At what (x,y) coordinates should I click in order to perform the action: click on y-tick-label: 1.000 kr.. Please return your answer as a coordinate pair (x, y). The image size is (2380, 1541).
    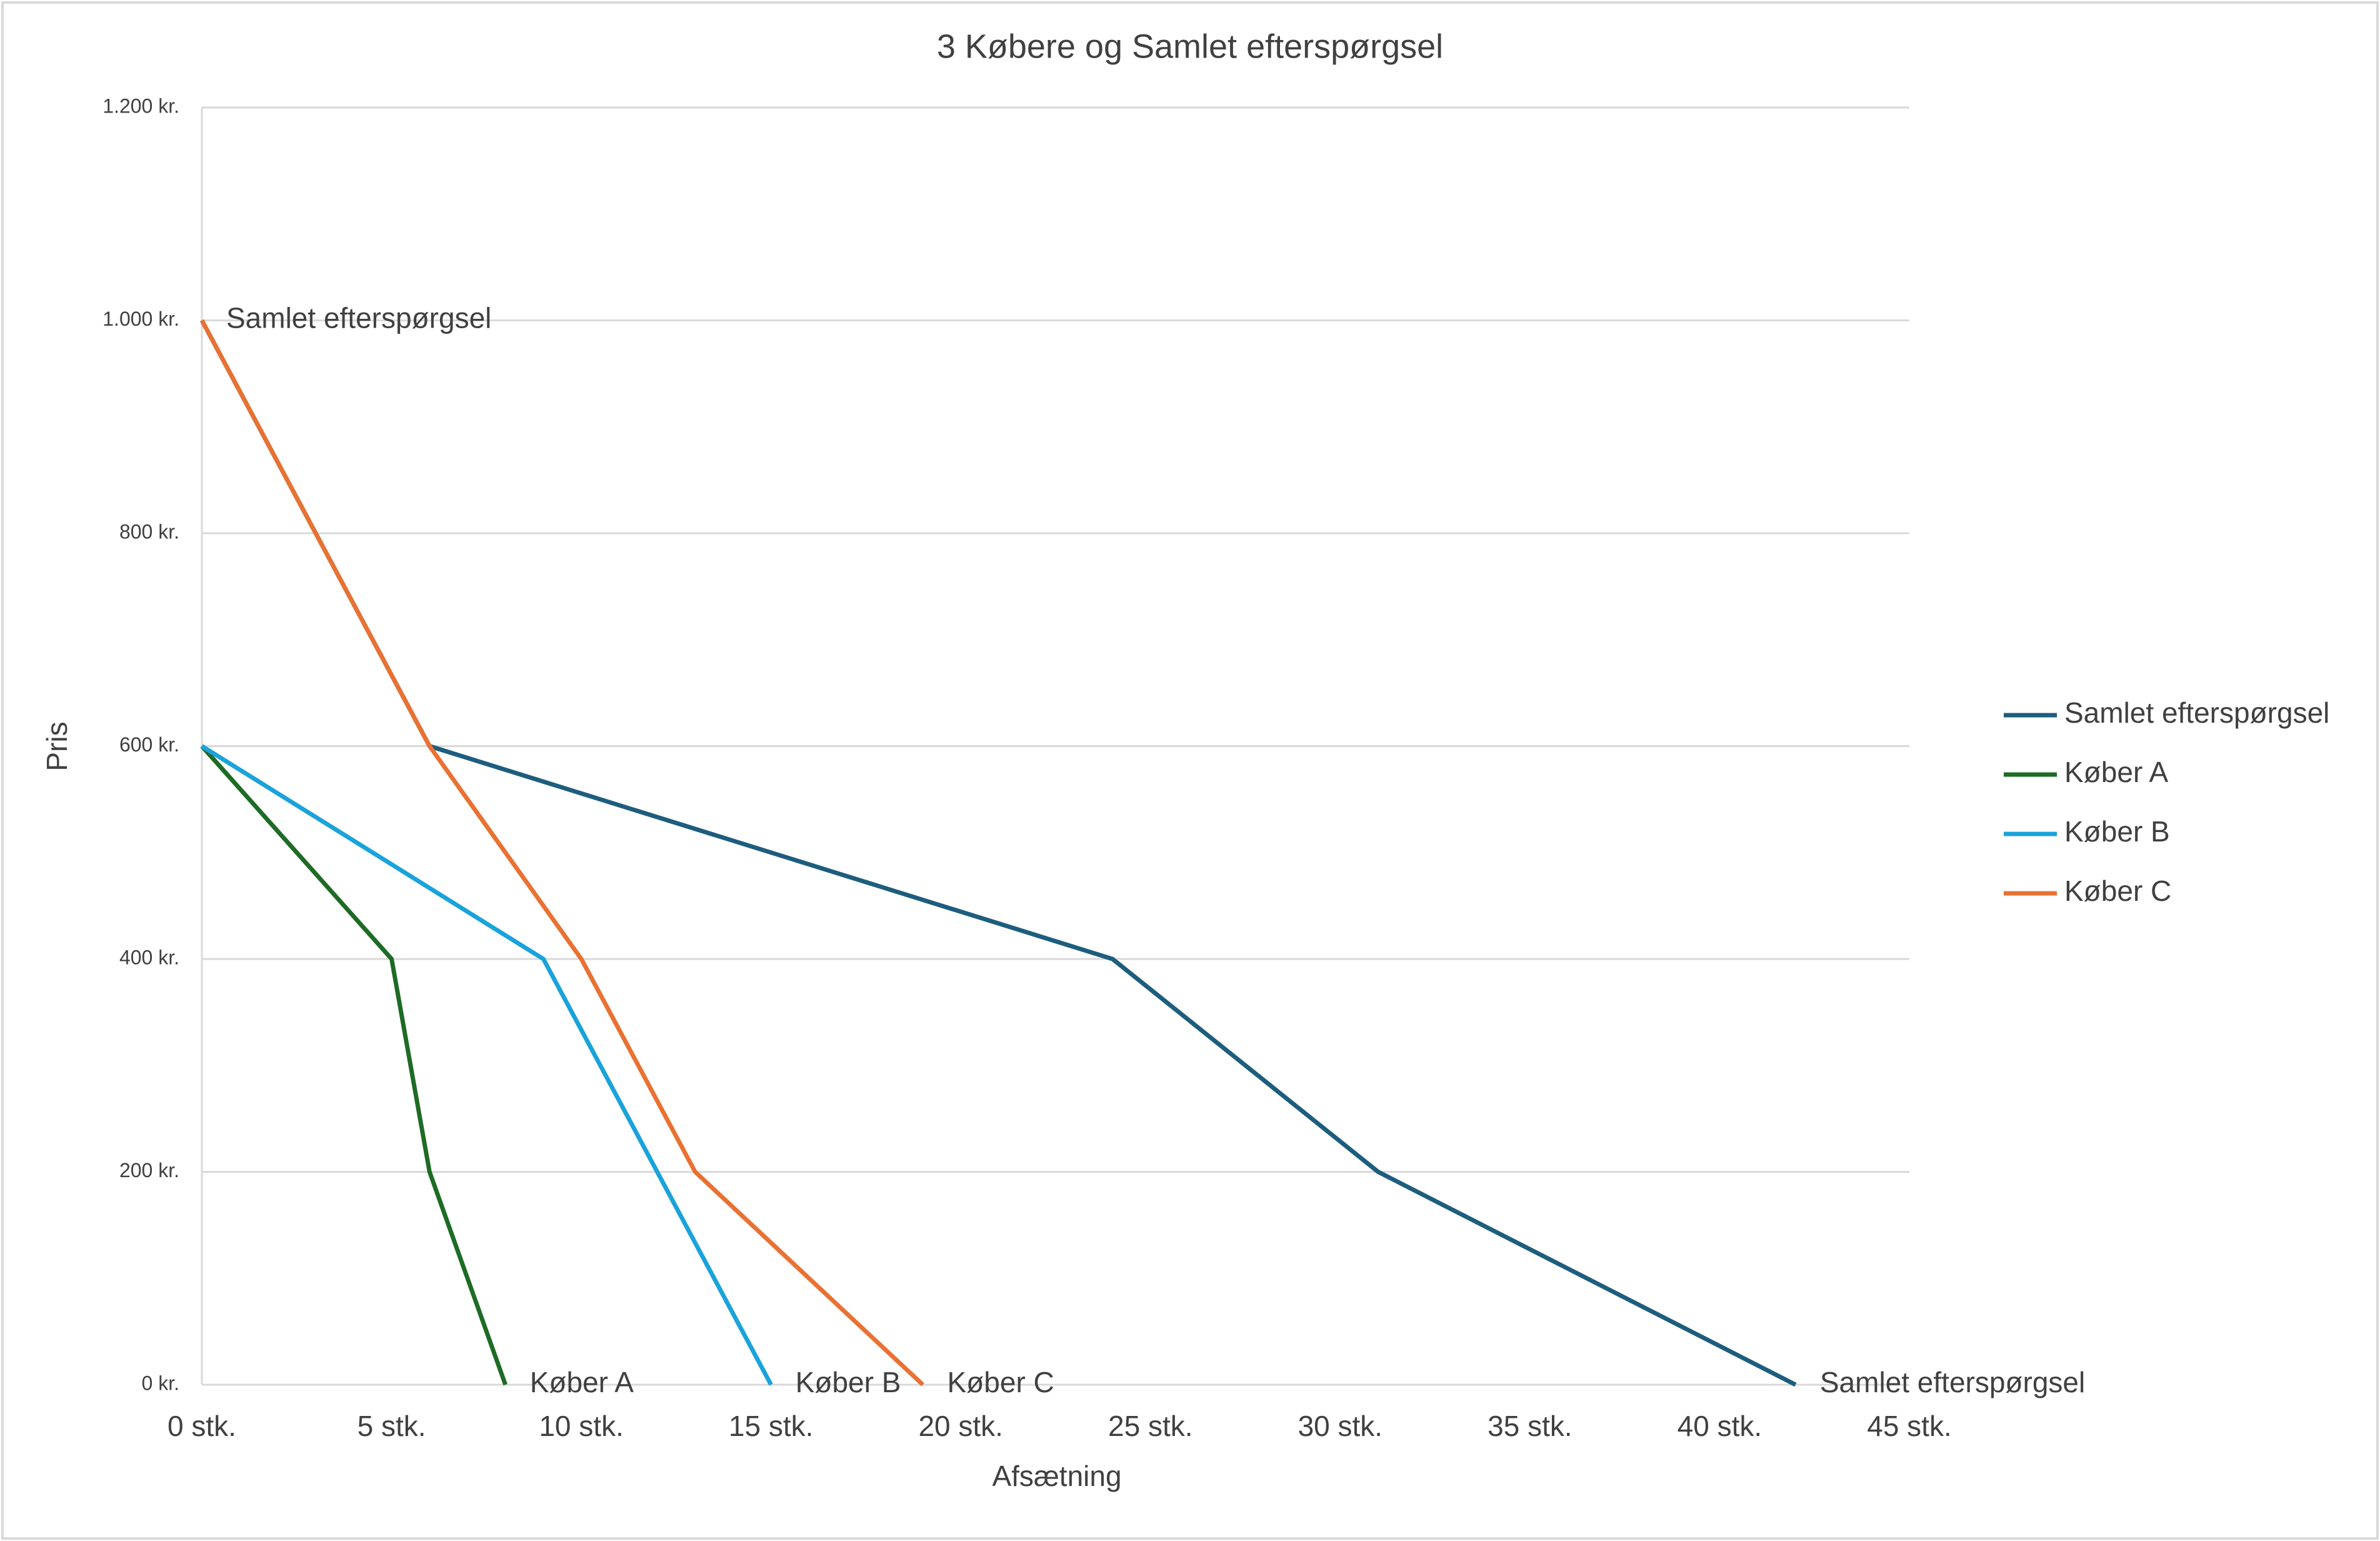
    Looking at the image, I should click on (140, 319).